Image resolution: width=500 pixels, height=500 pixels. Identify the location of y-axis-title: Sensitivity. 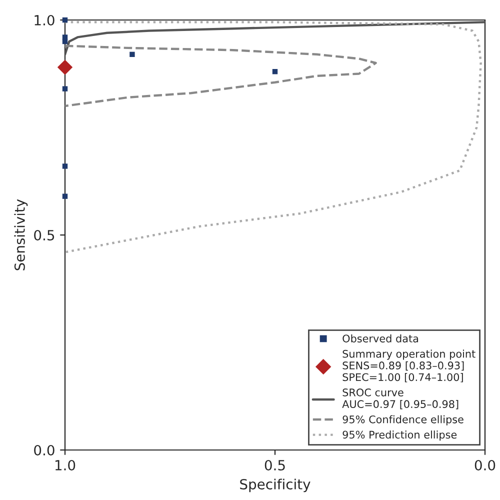
(21, 234).